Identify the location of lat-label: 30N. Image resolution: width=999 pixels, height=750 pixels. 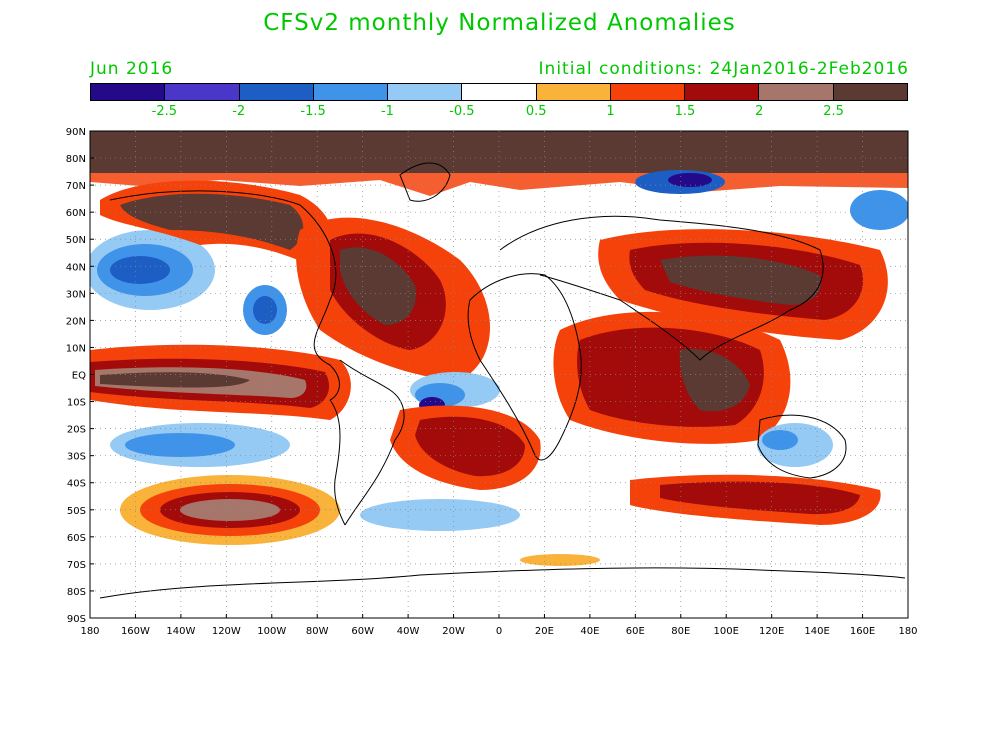
(76, 294).